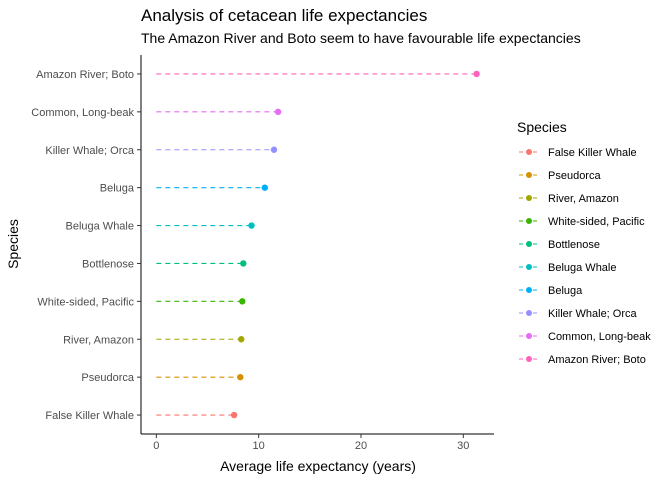 This screenshot has width=672, height=480. I want to click on legend-label: River, Amazon, so click(583, 199).